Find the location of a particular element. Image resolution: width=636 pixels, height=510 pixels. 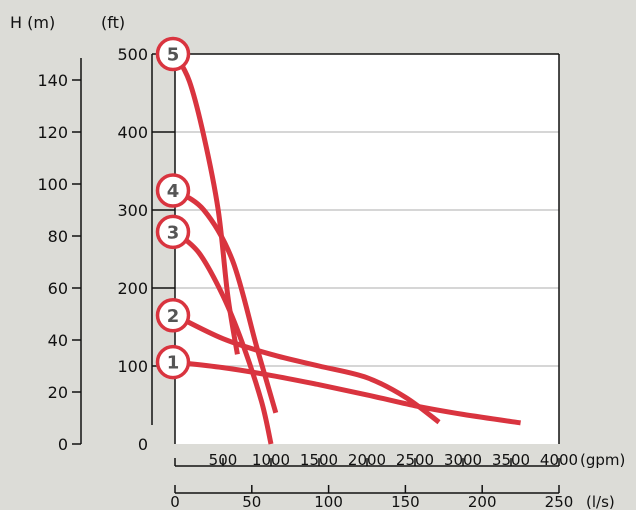

ls-axis-tick-label: 250 is located at coordinates (559, 501).